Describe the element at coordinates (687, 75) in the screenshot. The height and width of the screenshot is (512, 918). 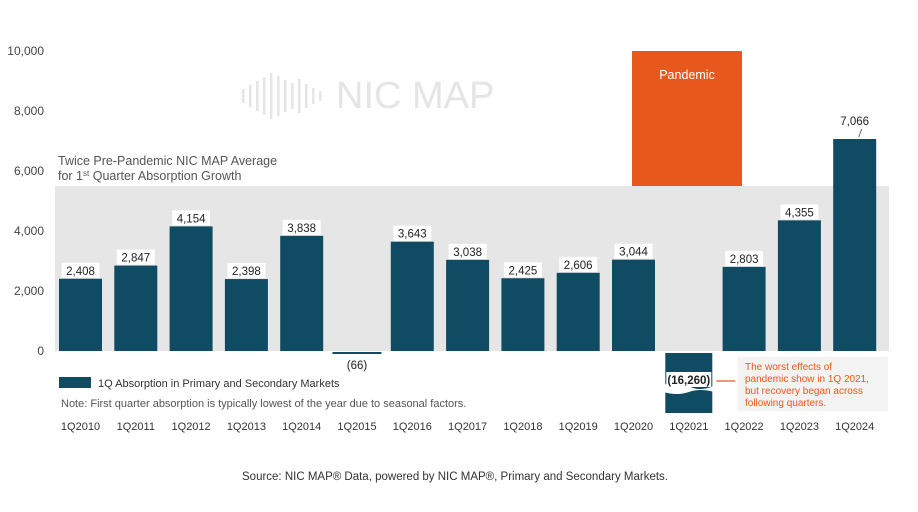
I see `pandemic-label: Pandemic` at that location.